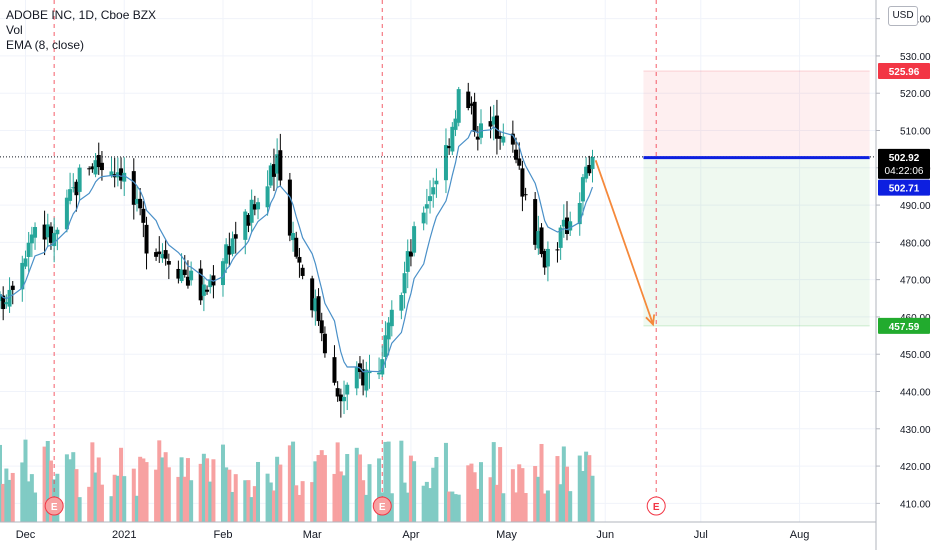 This screenshot has height=550, width=932. I want to click on currency-button: USD, so click(903, 16).